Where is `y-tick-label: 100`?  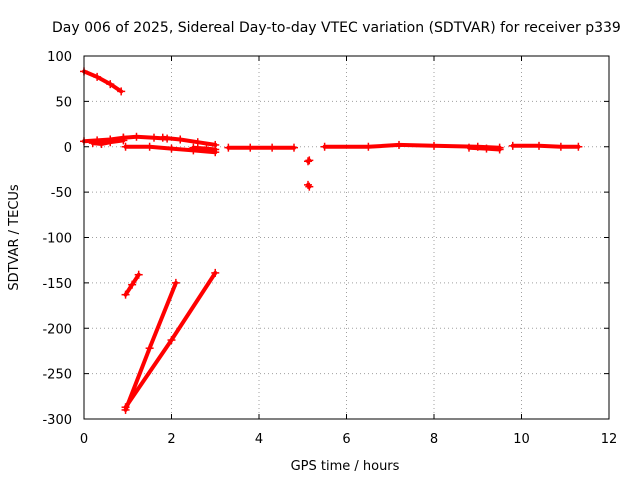 y-tick-label: 100 is located at coordinates (59, 57).